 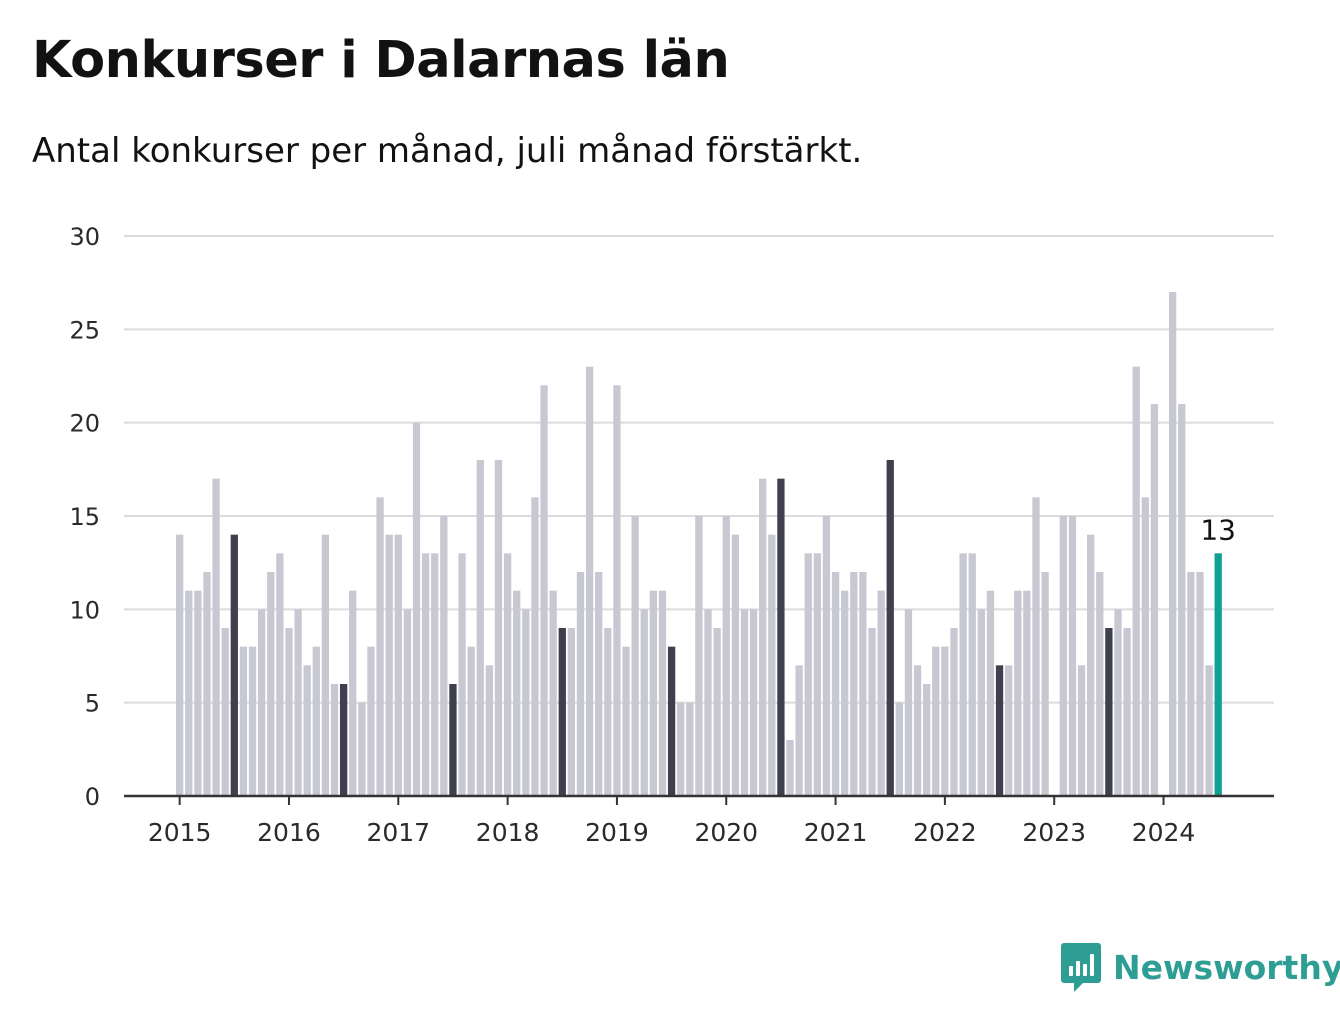 I want to click on newsworthy-logo: Newsworthy, so click(x=1200, y=967).